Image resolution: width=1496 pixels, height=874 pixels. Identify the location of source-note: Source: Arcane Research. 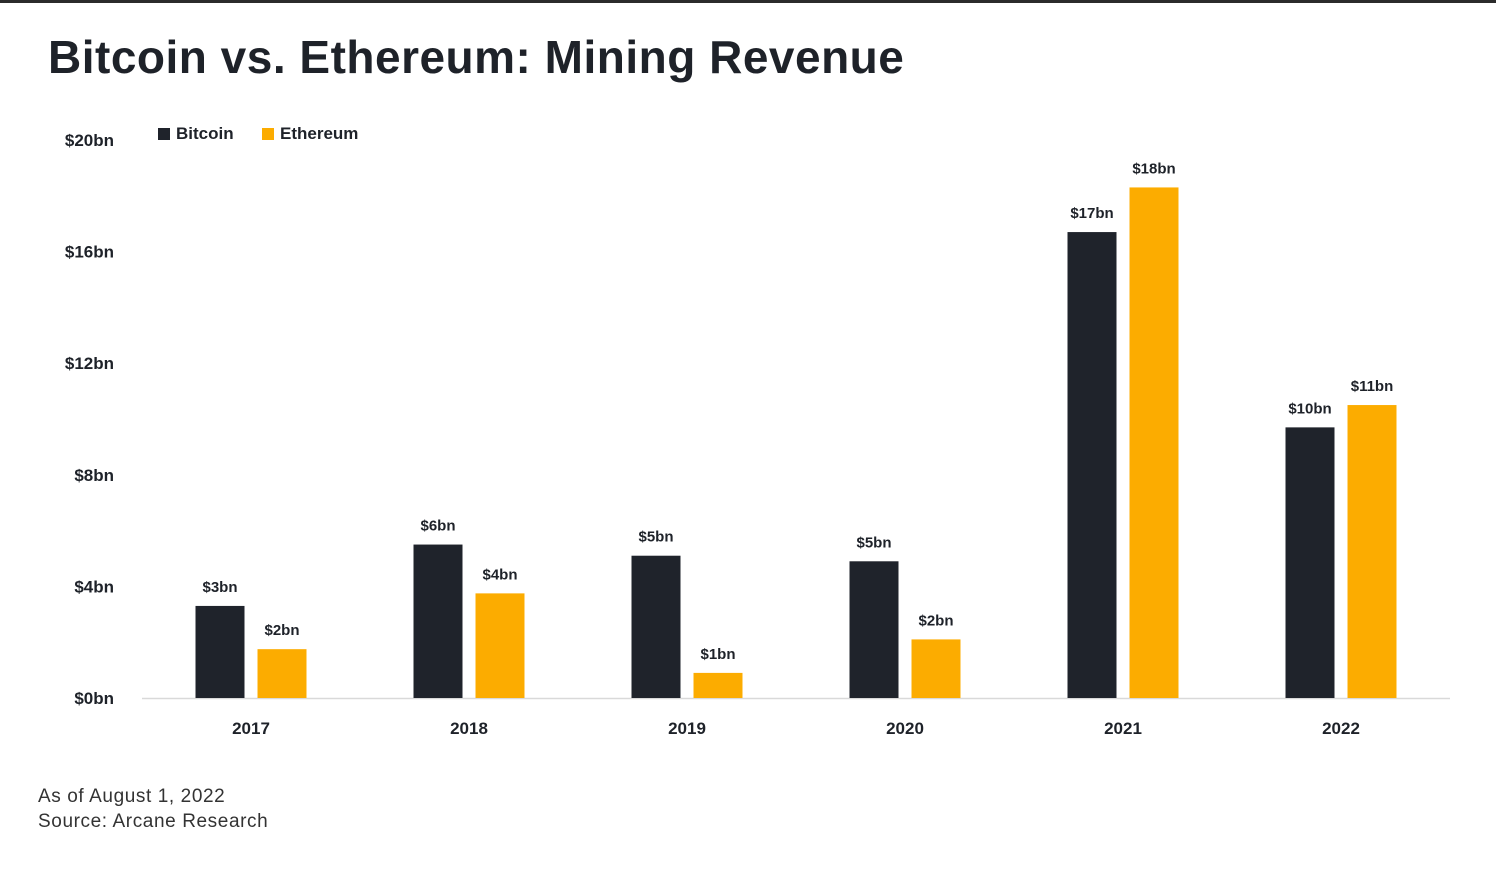
(153, 821).